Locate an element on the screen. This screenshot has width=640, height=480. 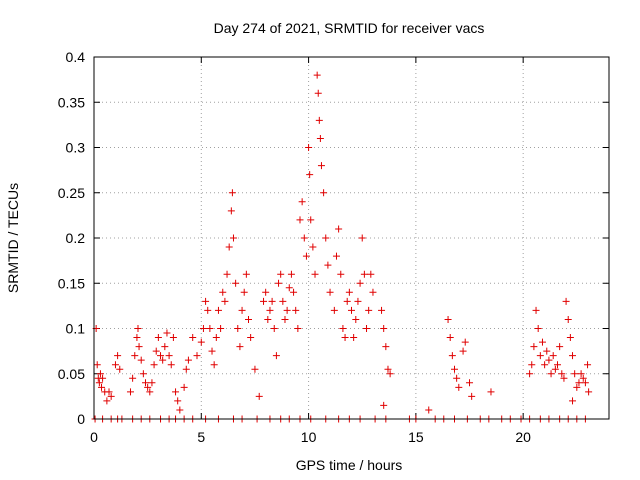
y-axis-label: SRMTID / TECUs is located at coordinates (13, 238).